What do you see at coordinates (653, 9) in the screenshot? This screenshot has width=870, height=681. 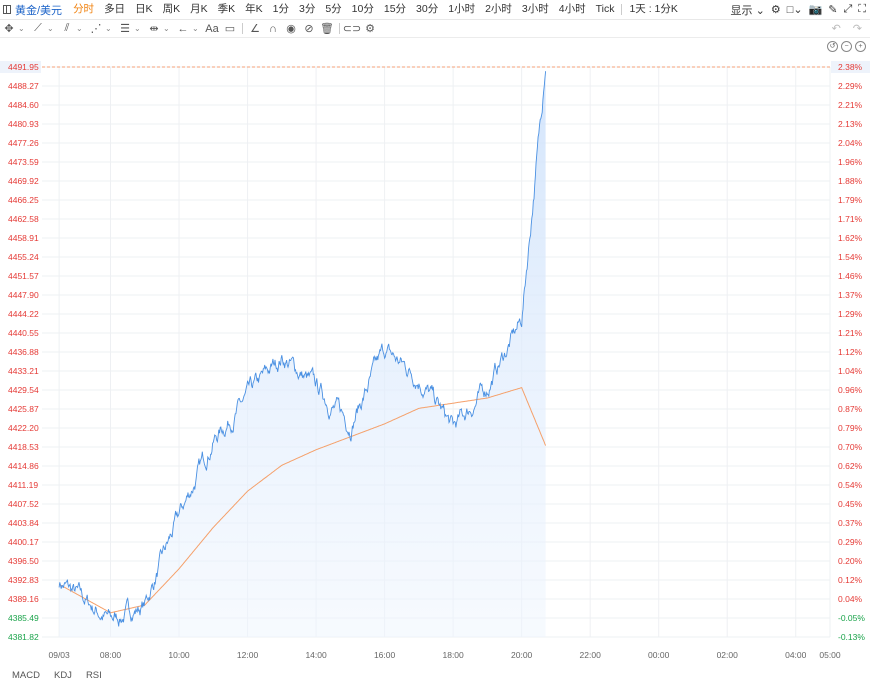 I see `tab-timeframe: 1天 : 1分K` at bounding box center [653, 9].